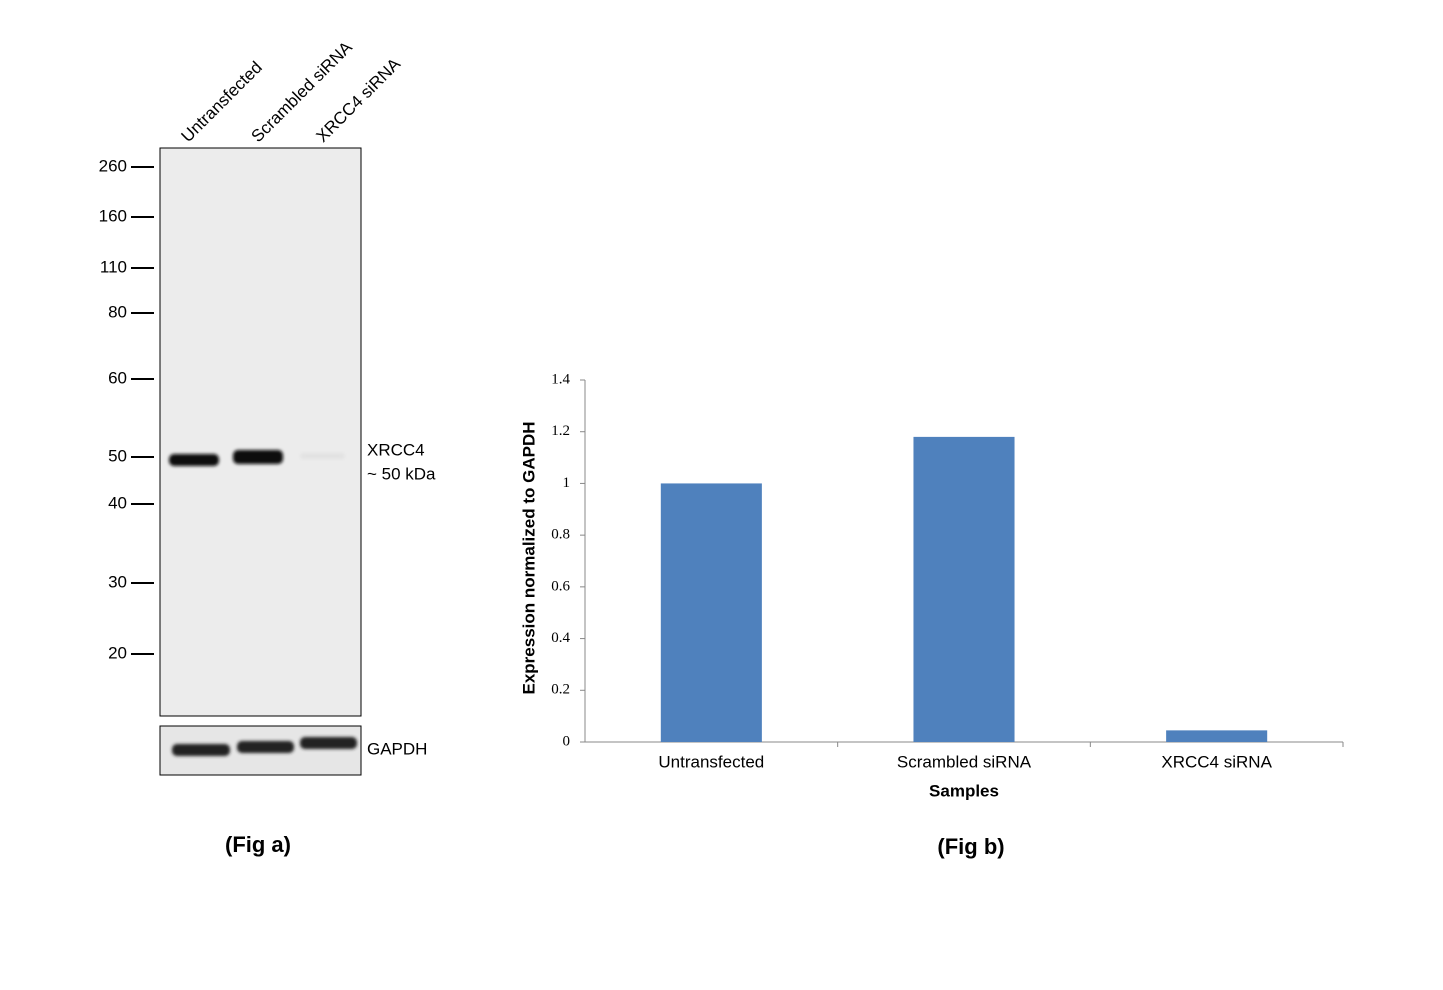  Describe the element at coordinates (113, 266) in the screenshot. I see `marker-label: 110` at that location.